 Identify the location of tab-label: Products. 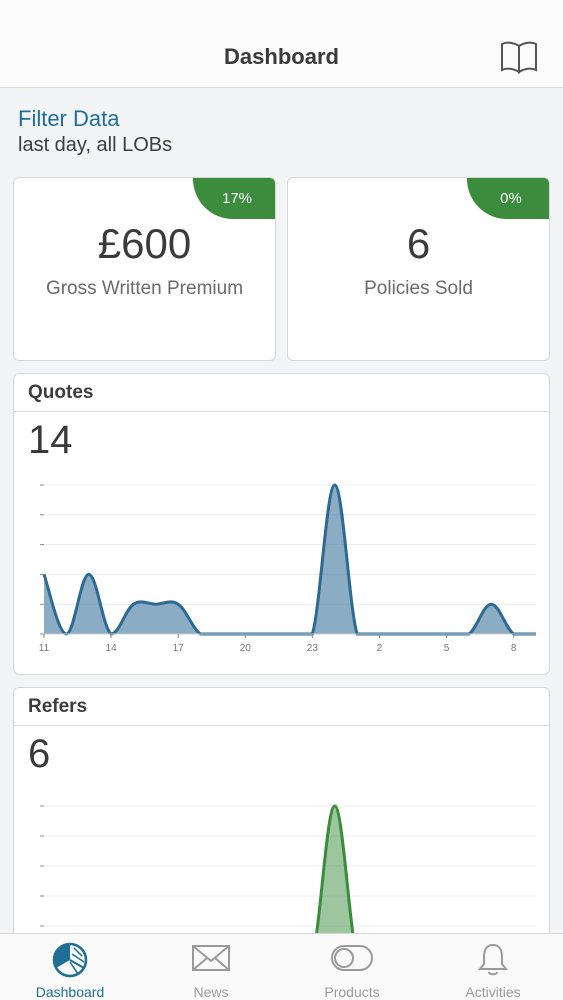
(352, 992).